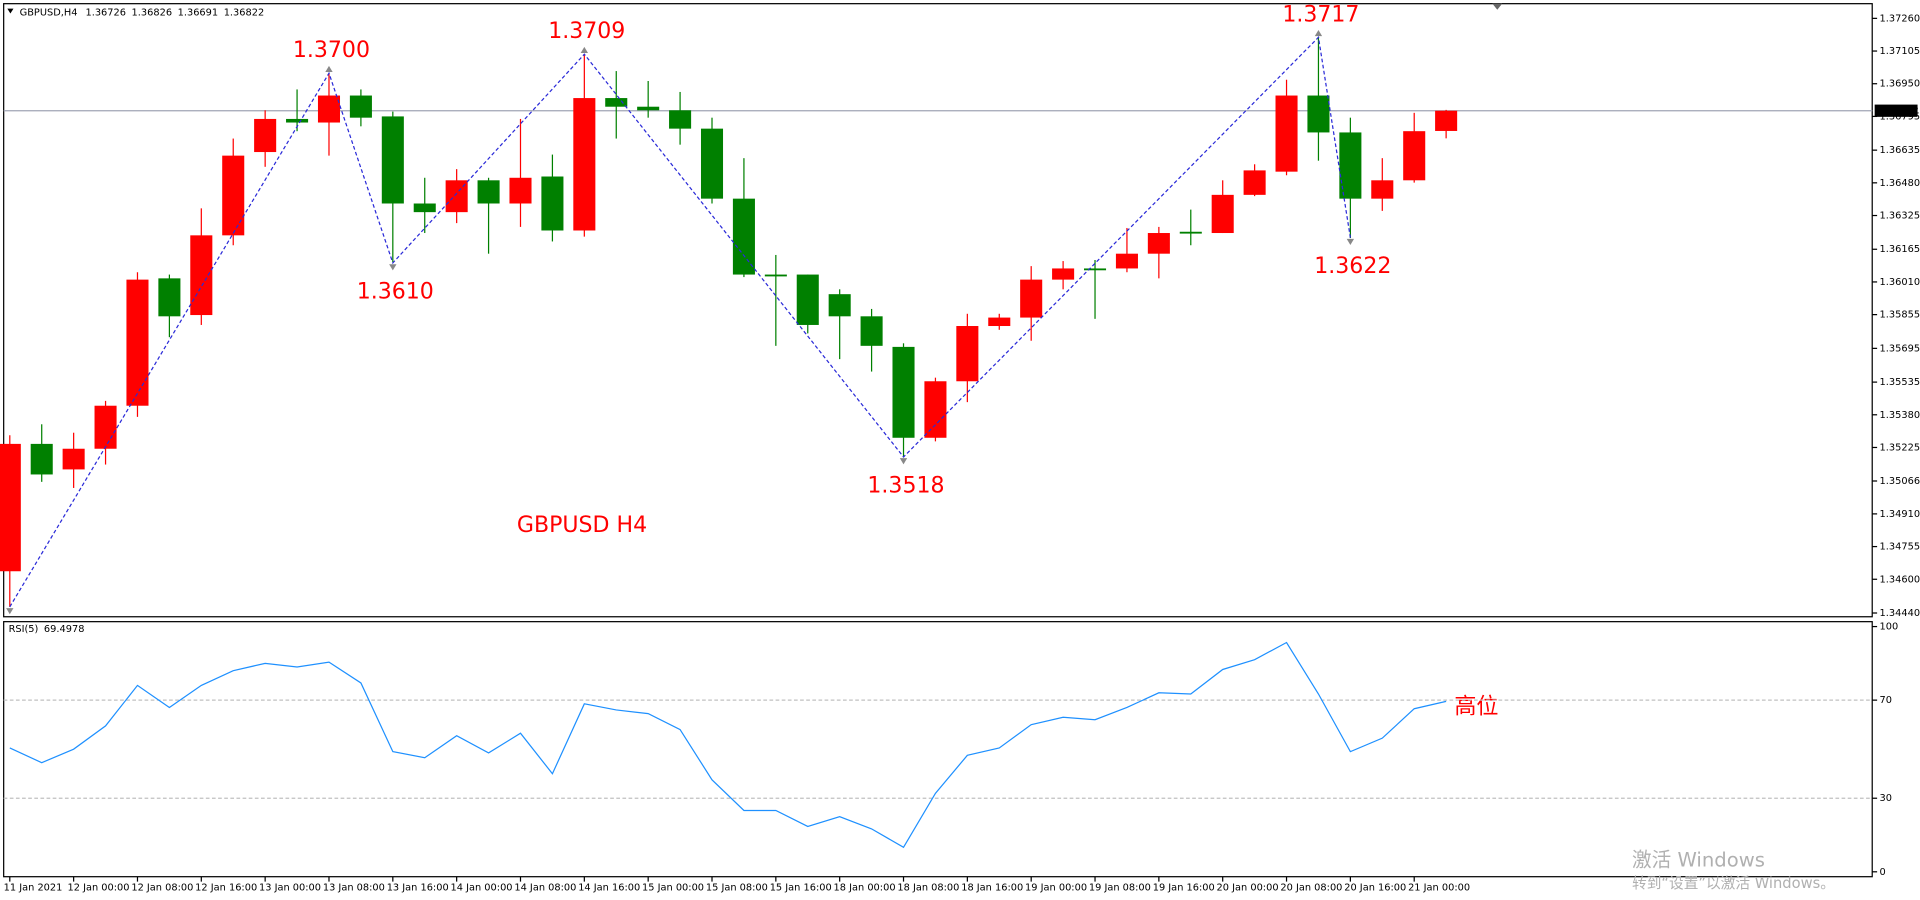 The width and height of the screenshot is (1920, 900). I want to click on x-tick-label: 21 Jan 00:00, so click(1439, 888).